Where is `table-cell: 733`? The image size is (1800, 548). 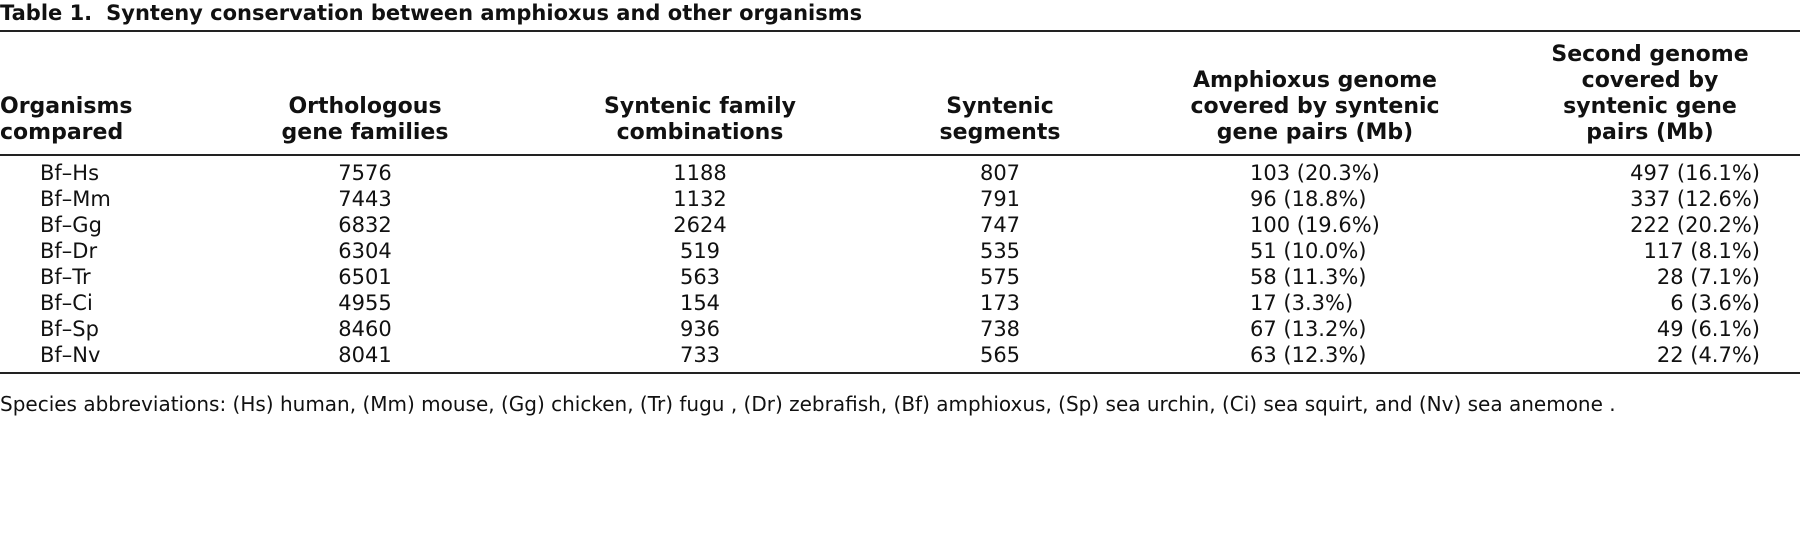
table-cell: 733 is located at coordinates (700, 358).